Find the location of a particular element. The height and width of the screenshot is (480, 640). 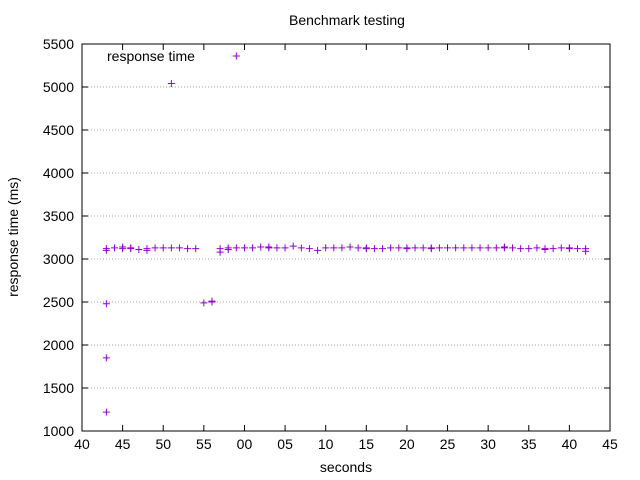

x-tick-label: 05 is located at coordinates (285, 444).